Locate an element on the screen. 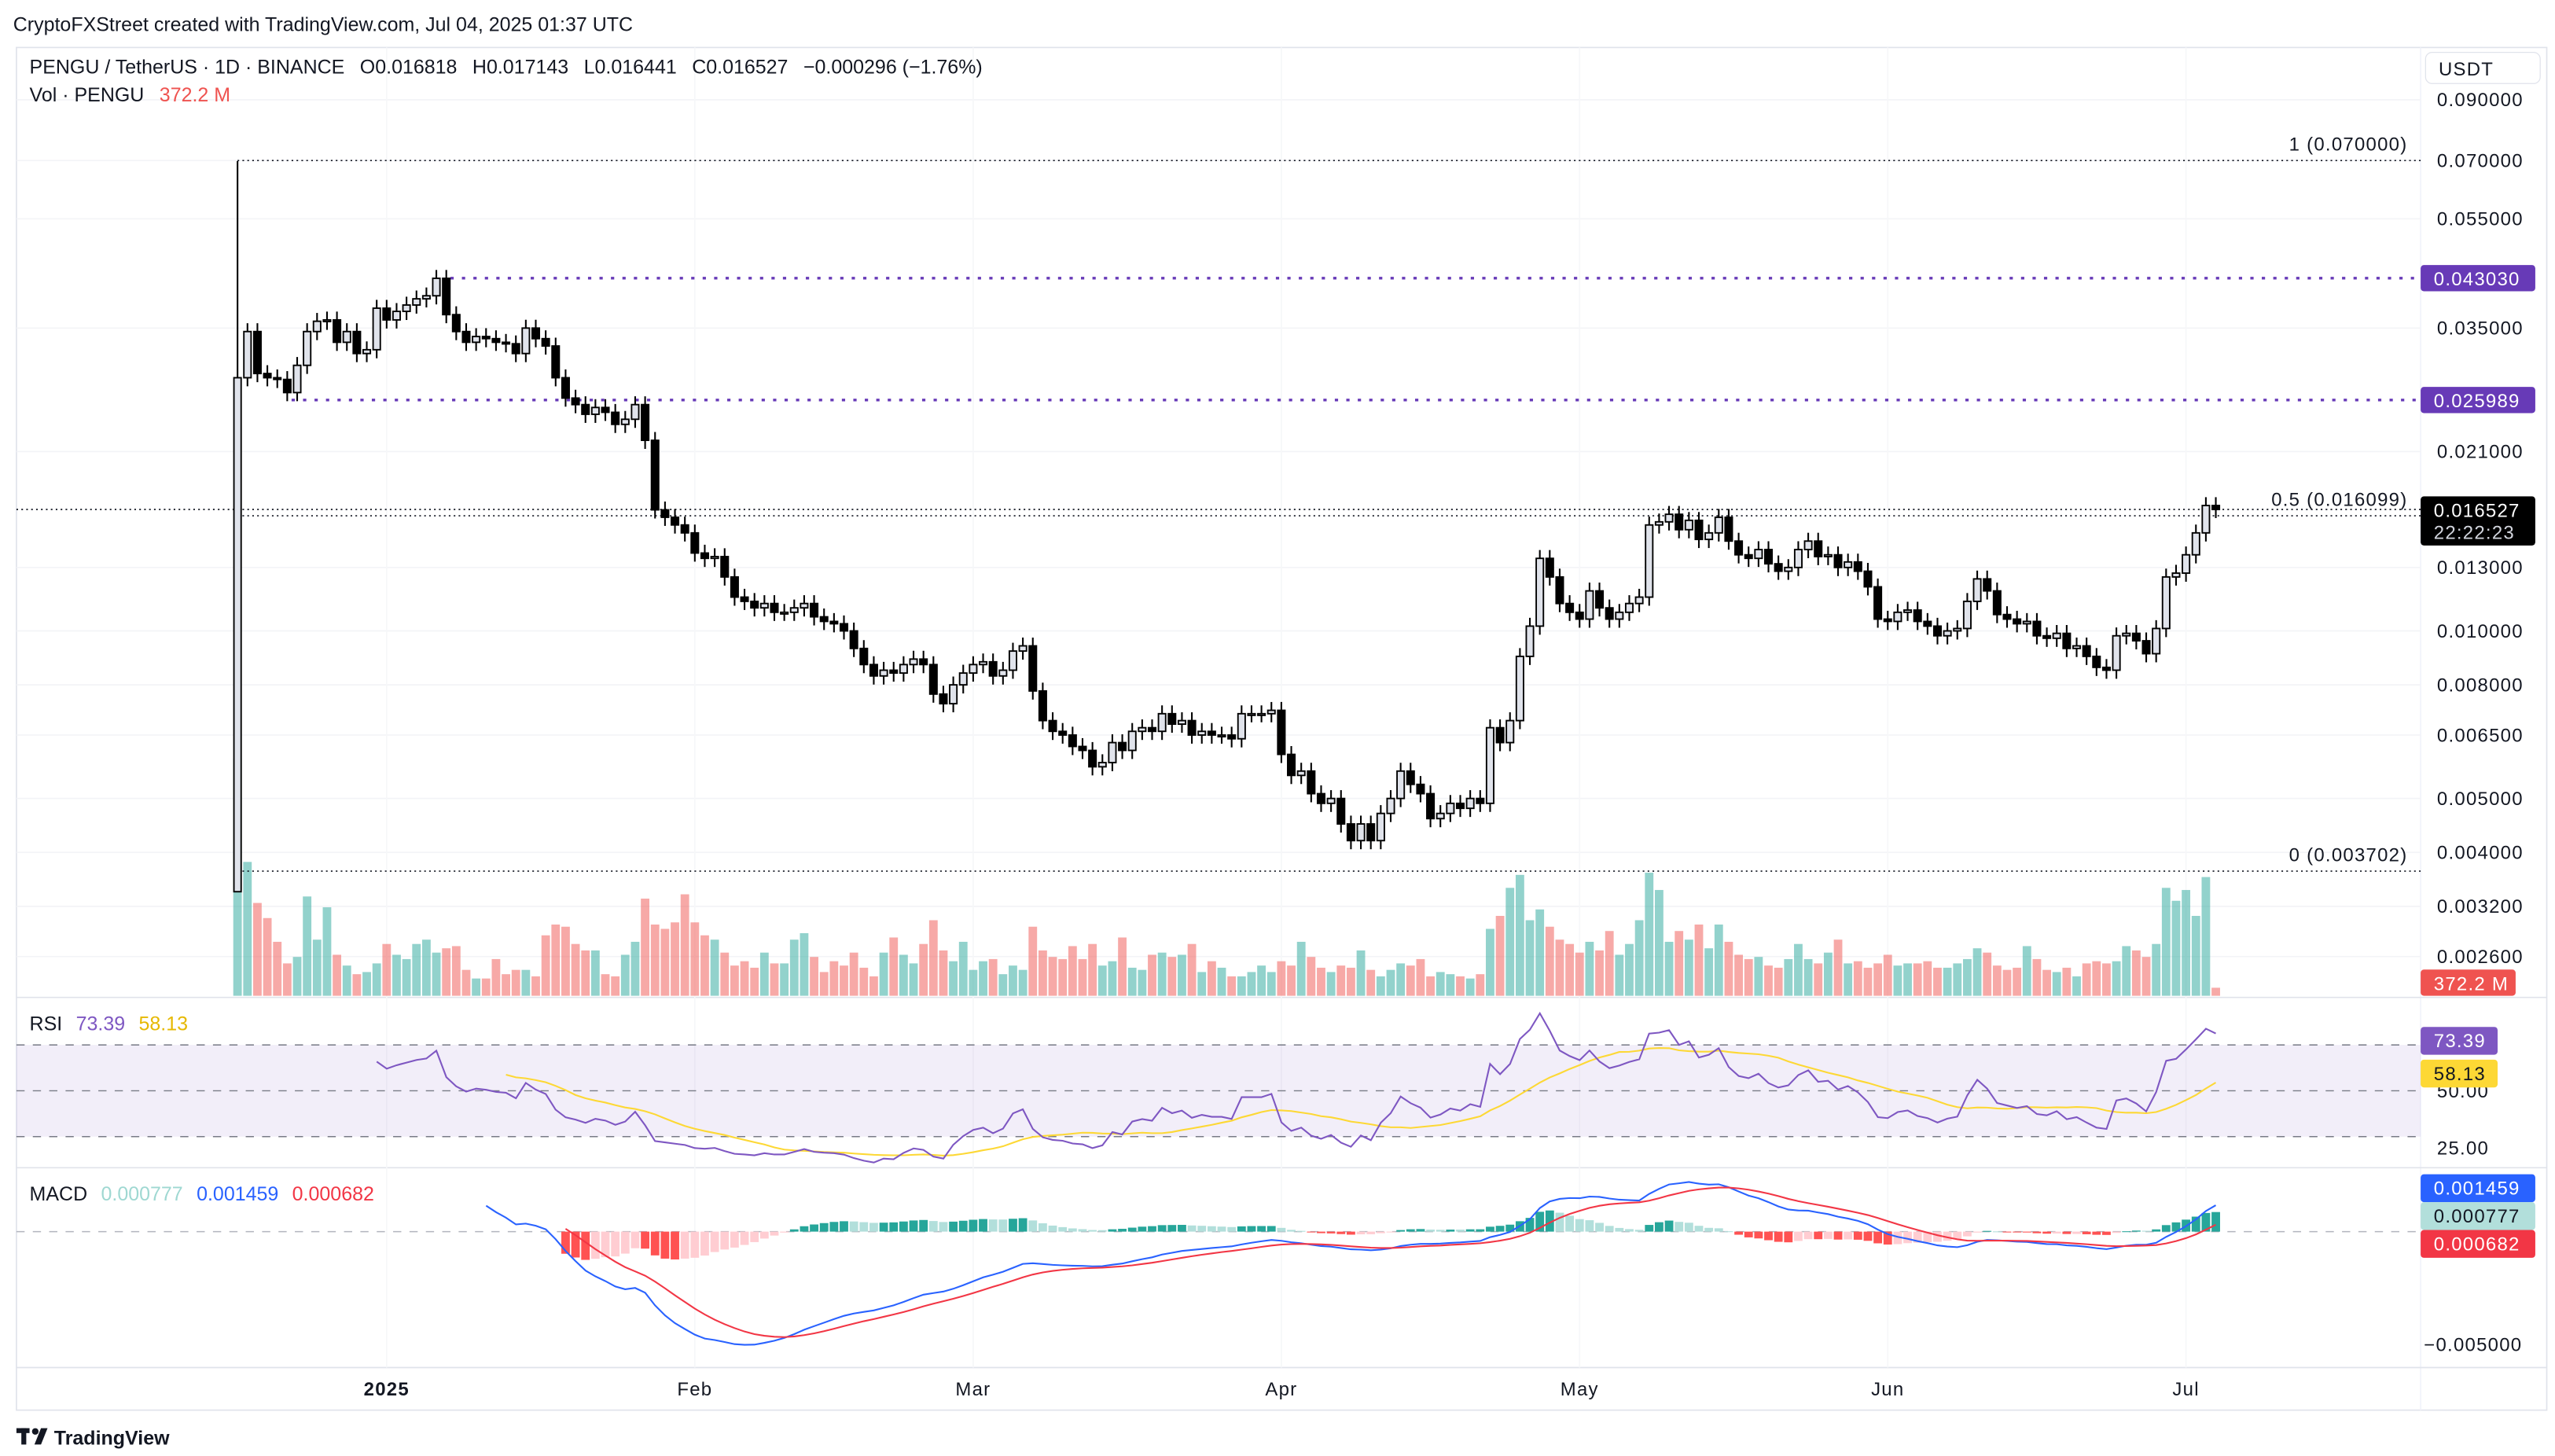 This screenshot has width=2555, height=1456. macd-signal-badge: 0.000682 is located at coordinates (2478, 1244).